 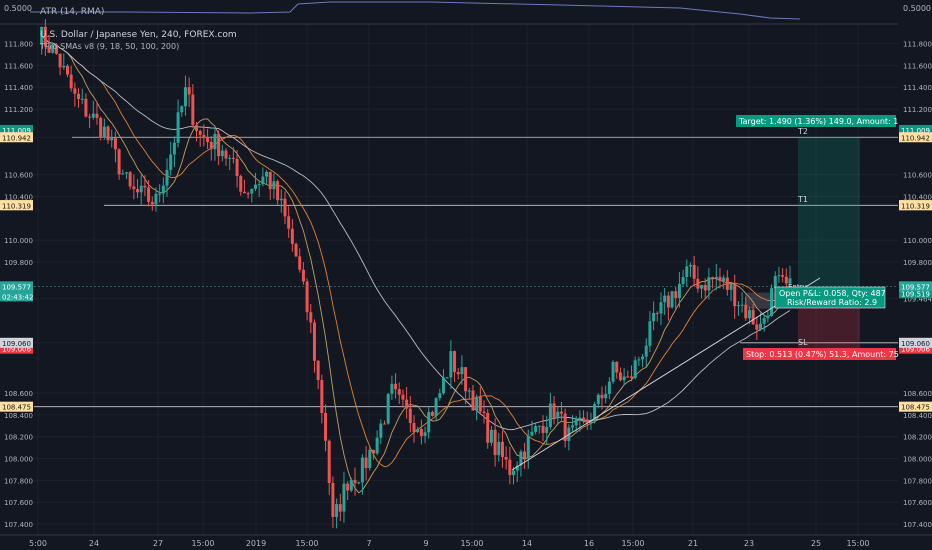 What do you see at coordinates (109, 46) in the screenshot?
I see `indicator-legend: TPro SMAs v8 (9, 18, 50, 100, 200)` at bounding box center [109, 46].